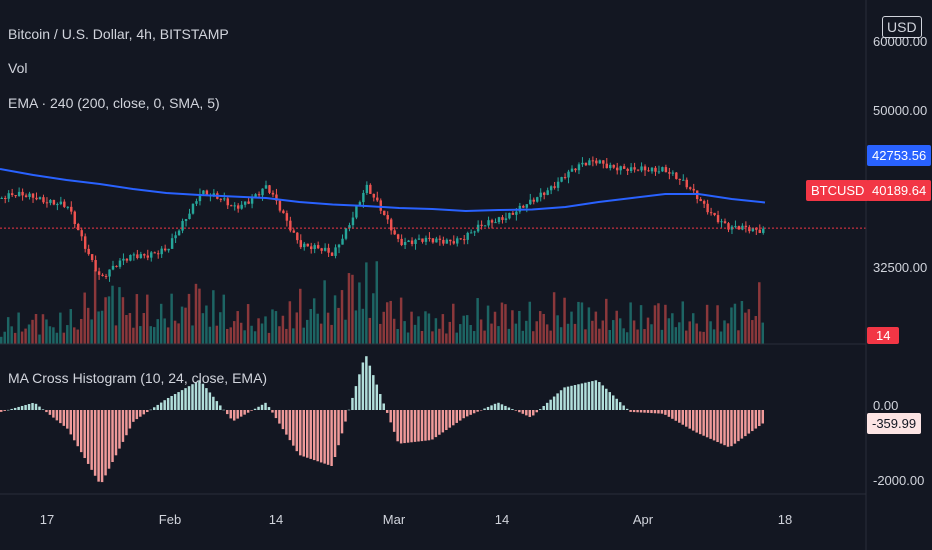 This screenshot has height=550, width=932. Describe the element at coordinates (137, 378) in the screenshot. I see `histogram-legend: MA Cross Histogram (10, 24, close, EMA)` at that location.